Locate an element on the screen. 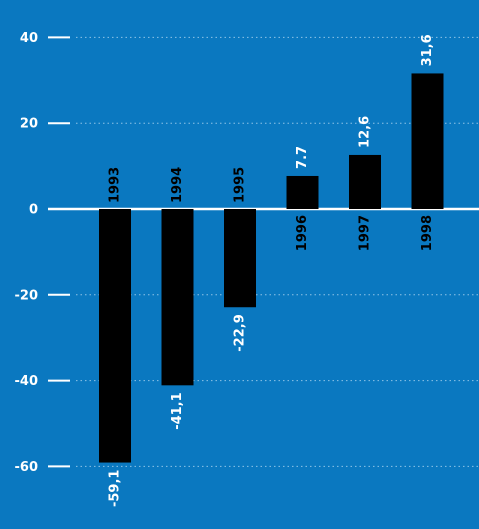  bar-1998 is located at coordinates (427, 141).